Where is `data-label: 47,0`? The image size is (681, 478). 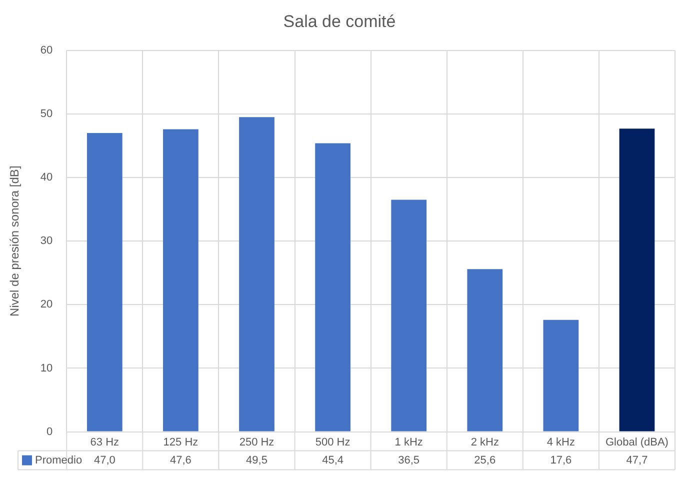 data-label: 47,0 is located at coordinates (105, 460).